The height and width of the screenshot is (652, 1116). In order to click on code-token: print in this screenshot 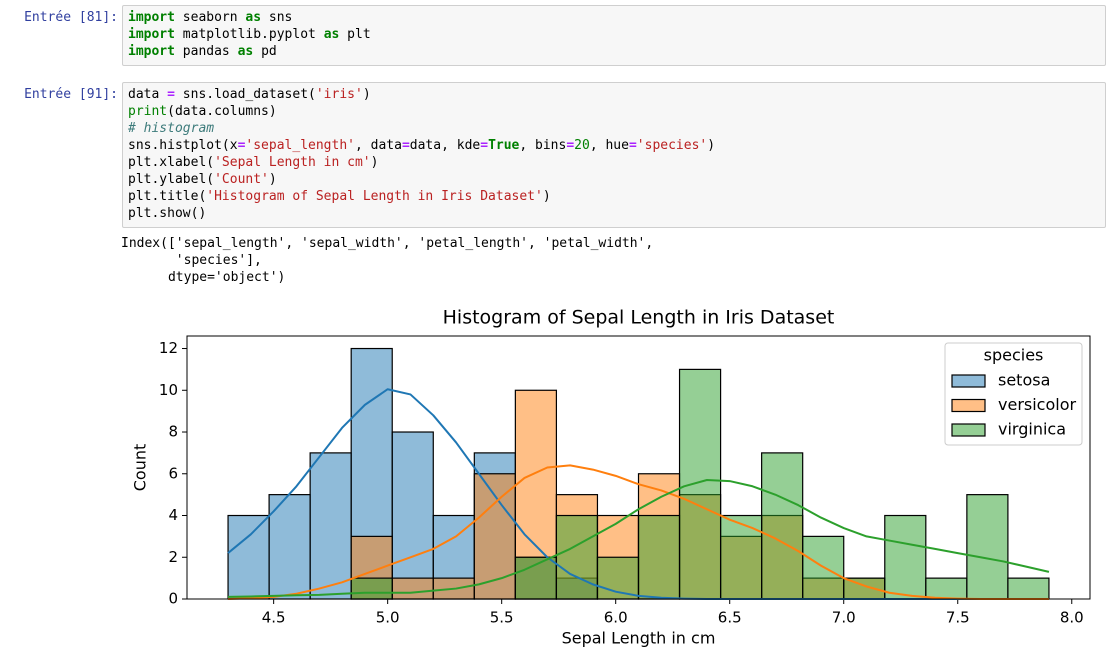, I will do `click(148, 111)`.